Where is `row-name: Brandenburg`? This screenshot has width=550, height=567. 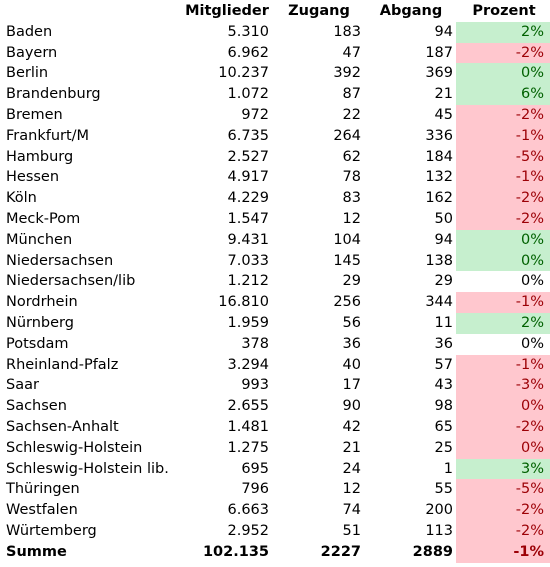
row-name: Brandenburg is located at coordinates (53, 94).